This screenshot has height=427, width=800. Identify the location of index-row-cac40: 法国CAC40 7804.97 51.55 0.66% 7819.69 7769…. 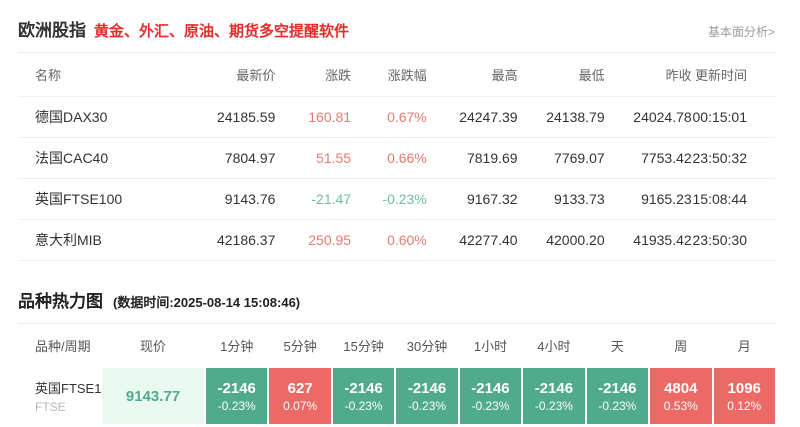
(396, 158).